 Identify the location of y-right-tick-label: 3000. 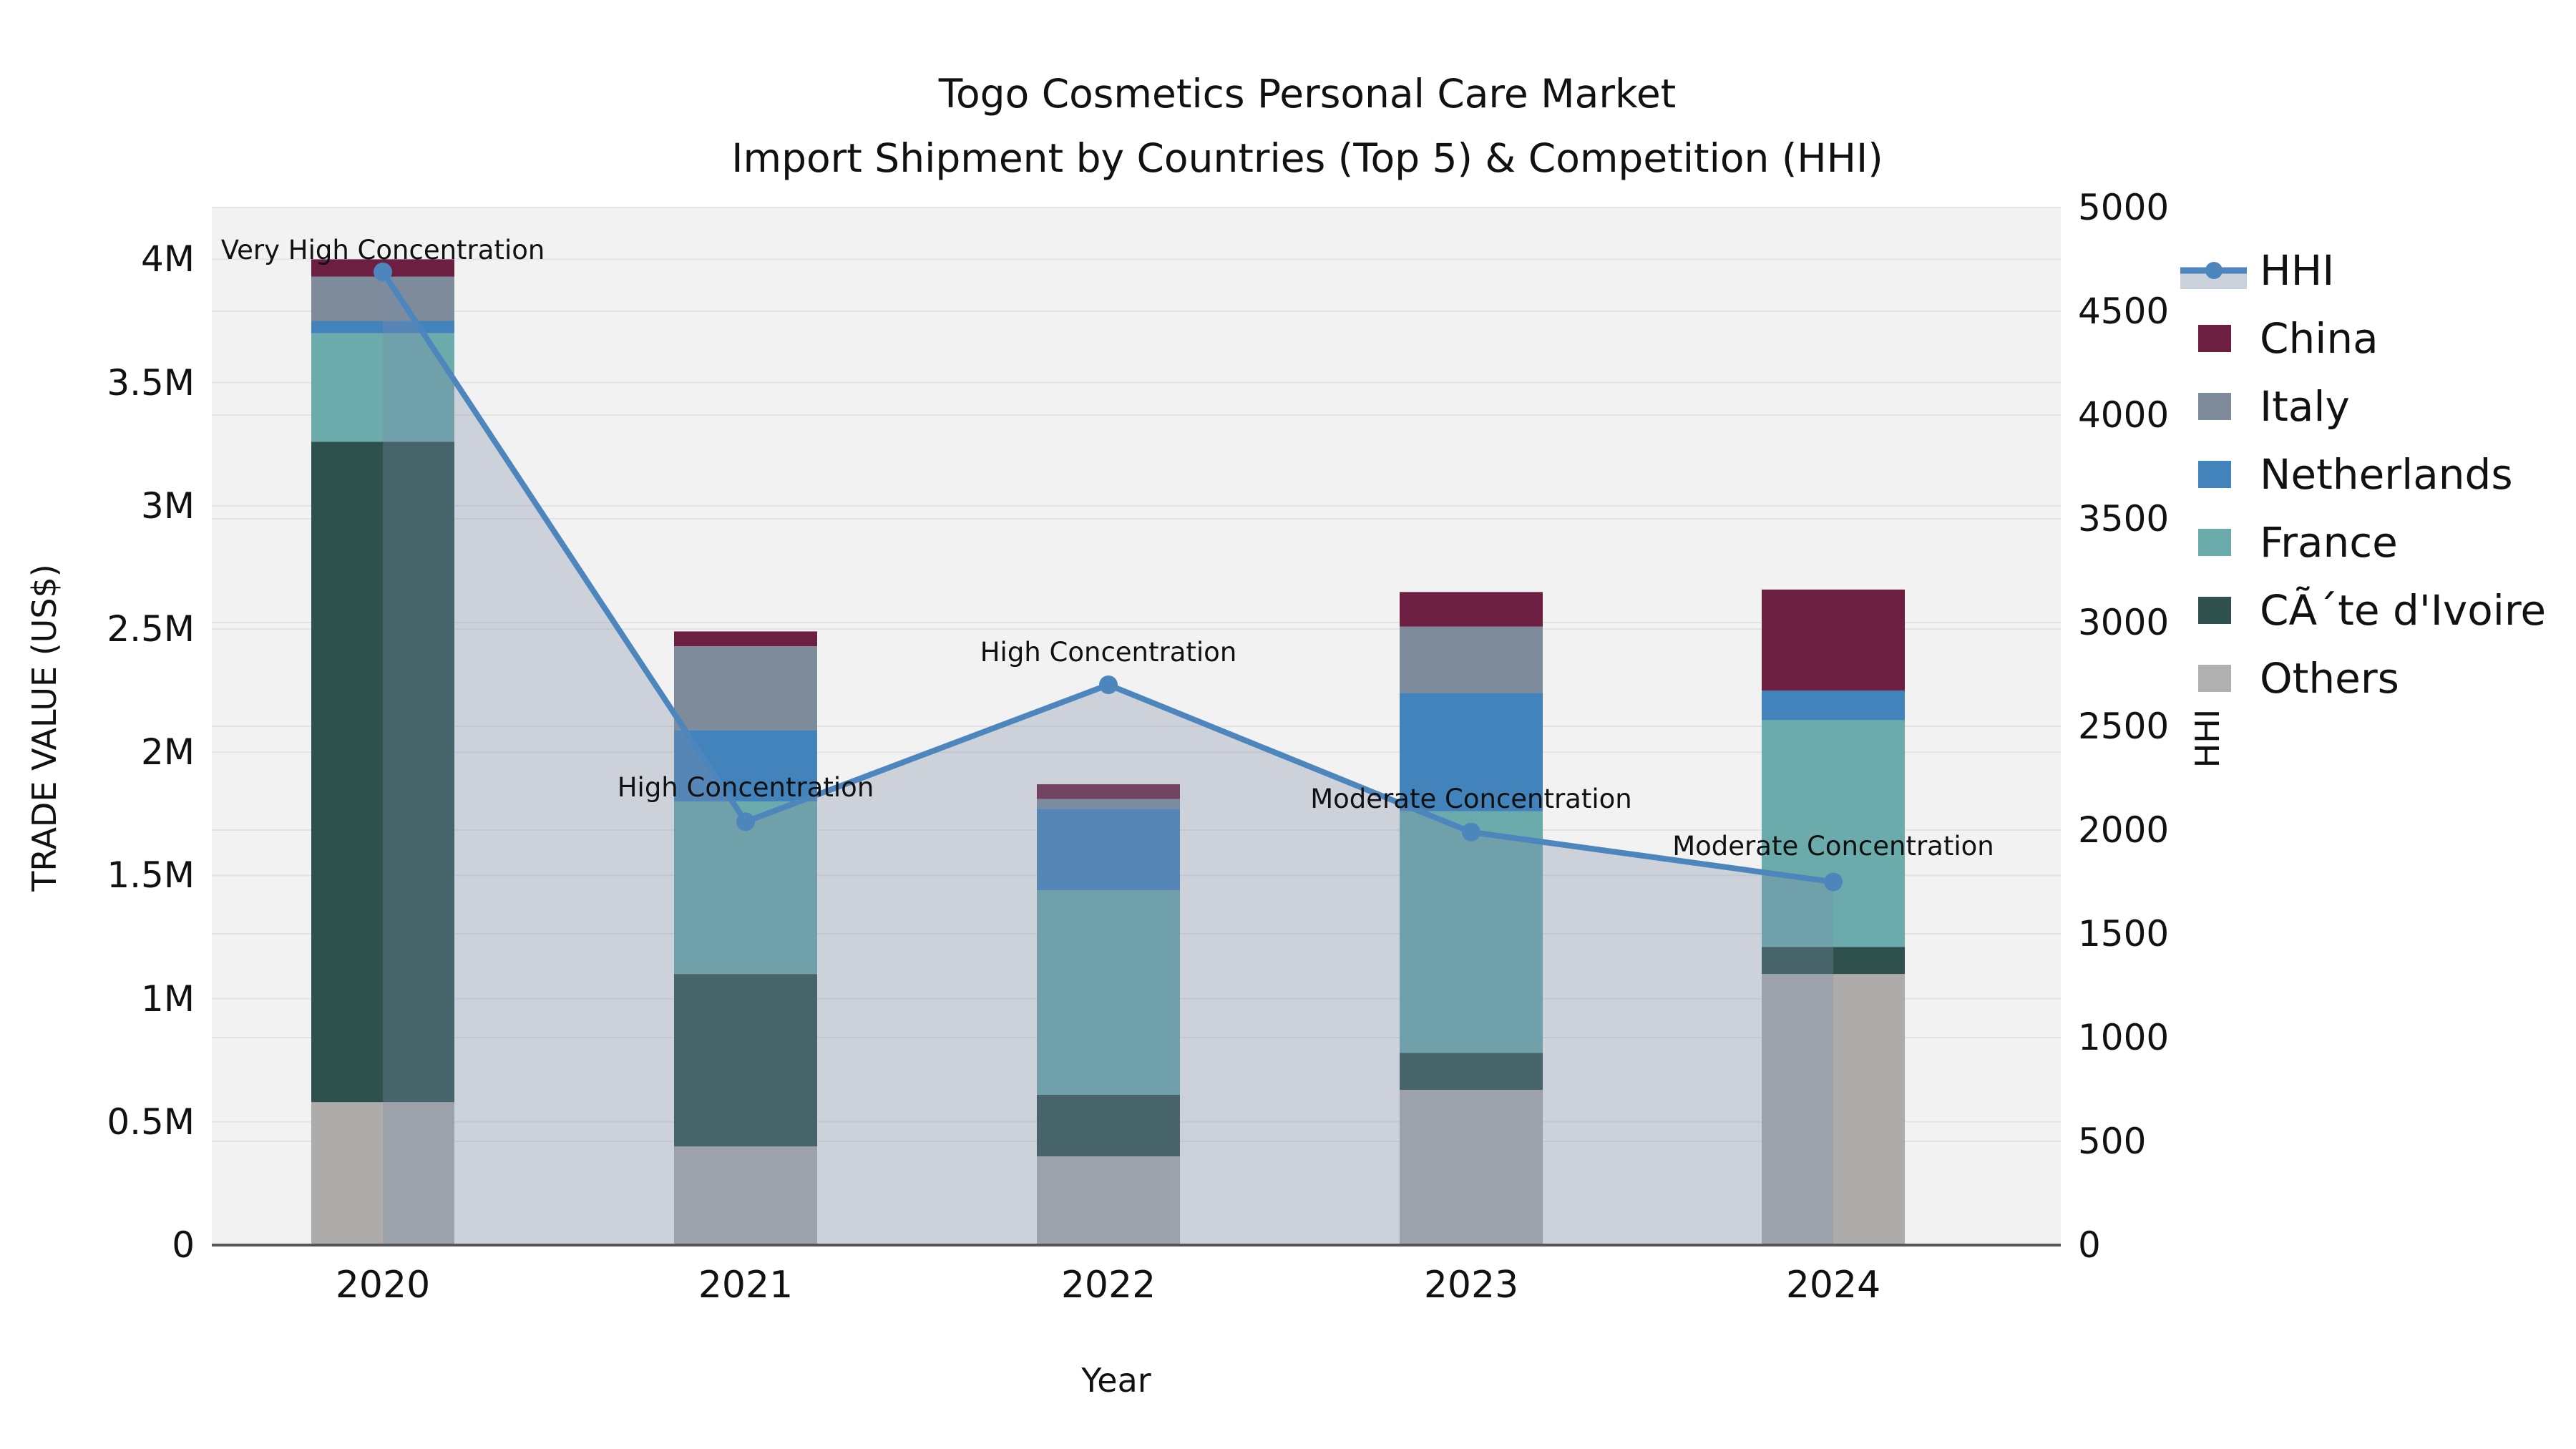
(2124, 622).